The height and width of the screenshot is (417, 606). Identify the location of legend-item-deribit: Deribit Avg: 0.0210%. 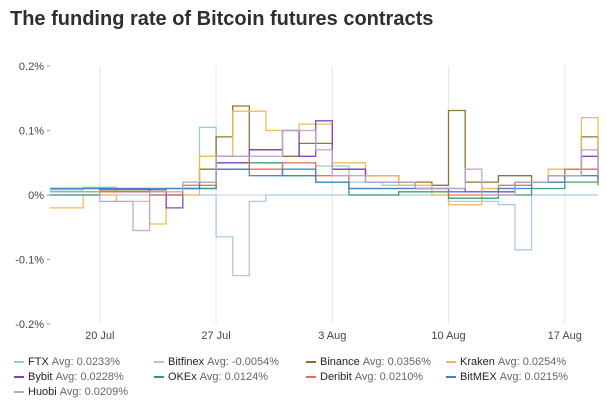
(364, 377).